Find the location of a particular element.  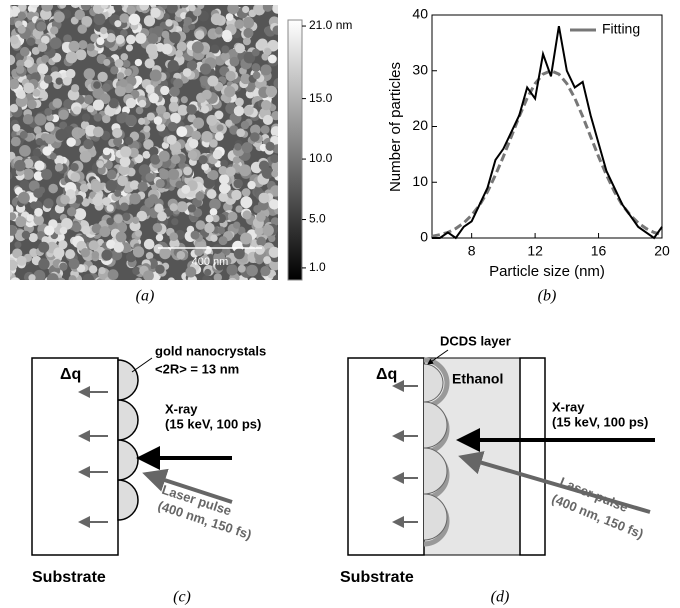

caption: (b) is located at coordinates (547, 296).